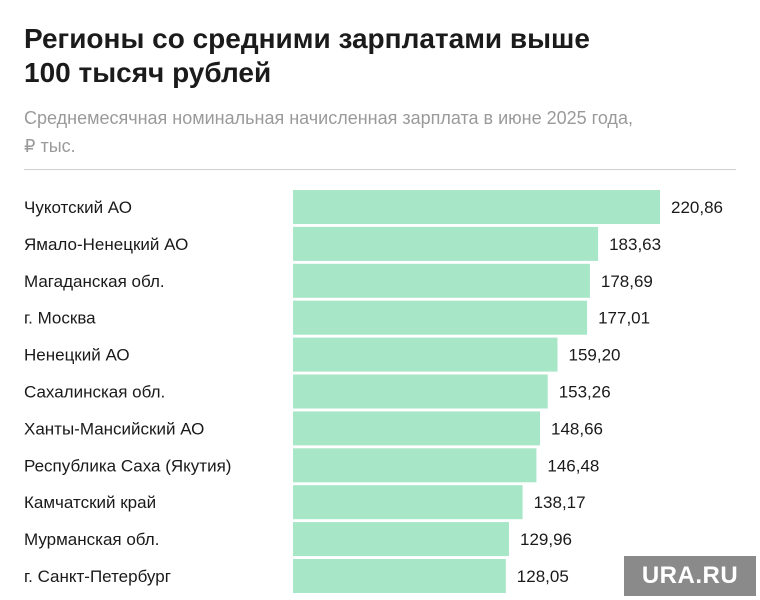 This screenshot has width=760, height=600. Describe the element at coordinates (573, 465) in the screenshot. I see `value-label: 146,48` at that location.